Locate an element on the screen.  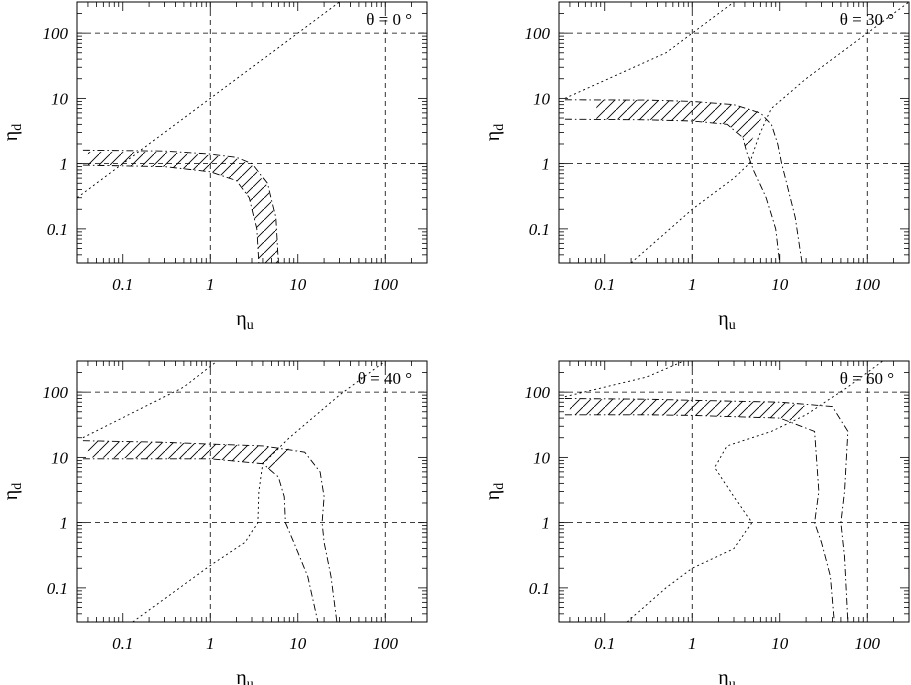
panel-title: θ = 60 ° is located at coordinates (867, 378).